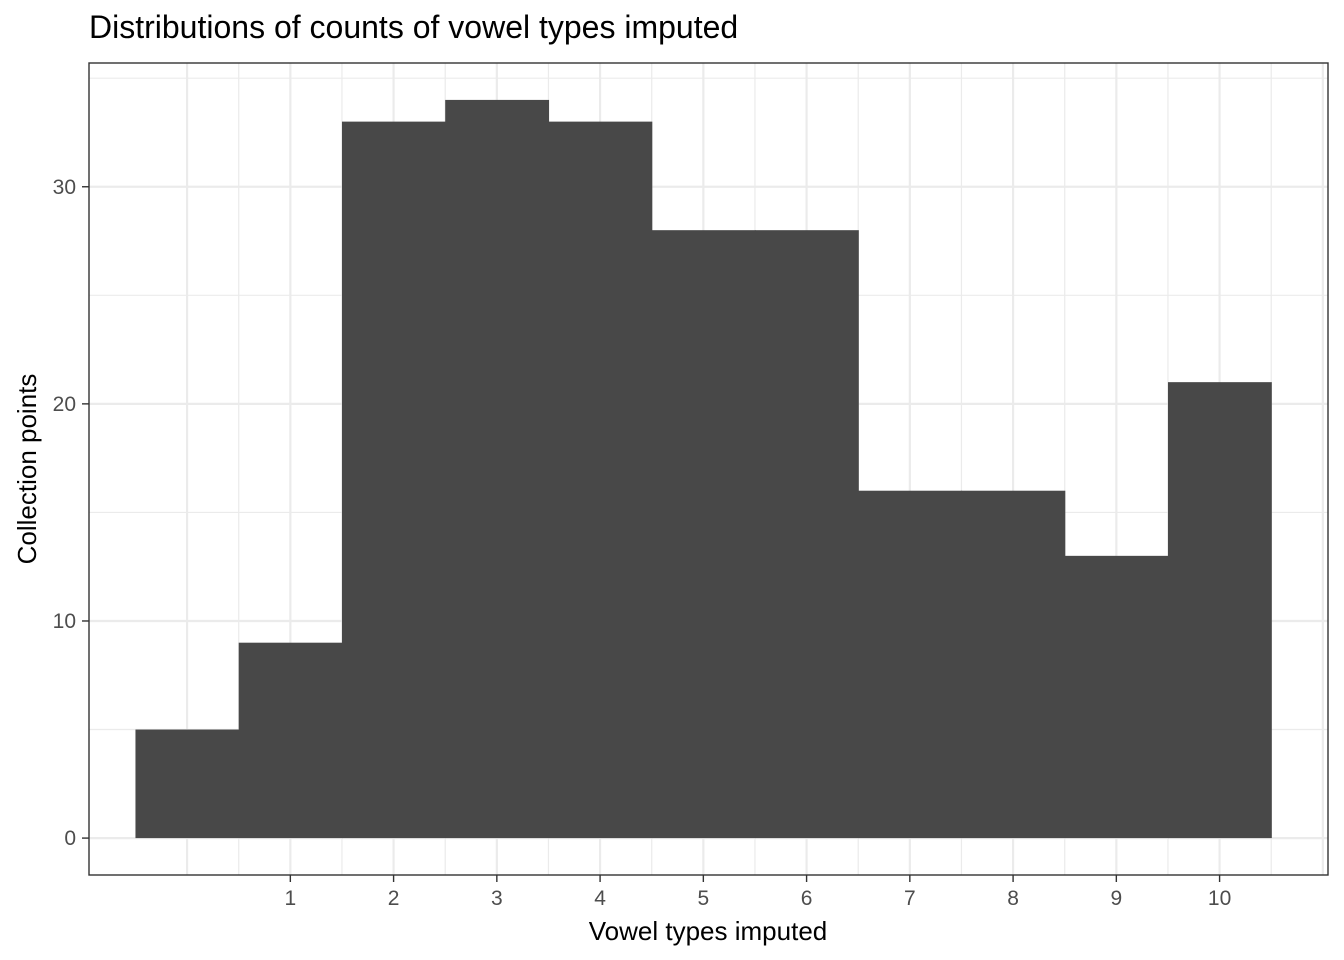  I want to click on x-tick-label: 2, so click(394, 898).